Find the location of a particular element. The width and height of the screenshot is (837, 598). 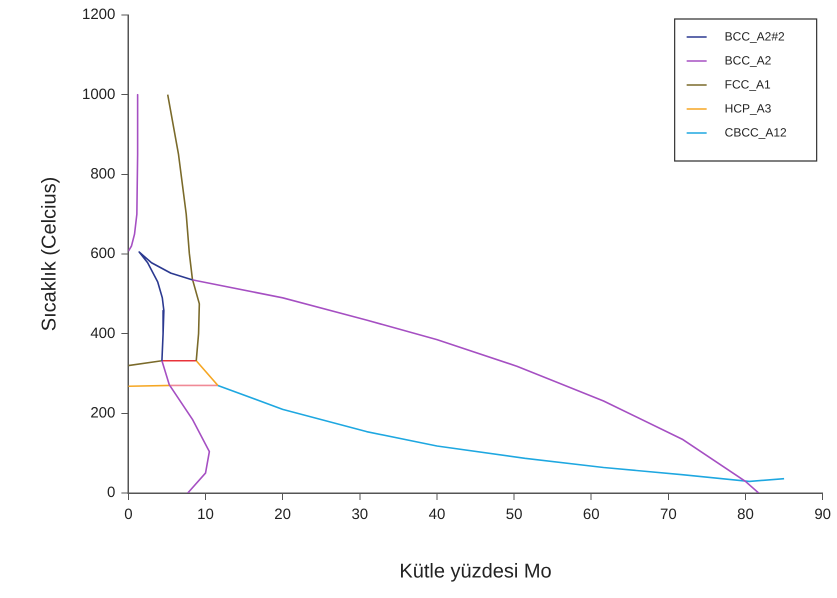

legend-label: BCC_A2#2 is located at coordinates (755, 36).